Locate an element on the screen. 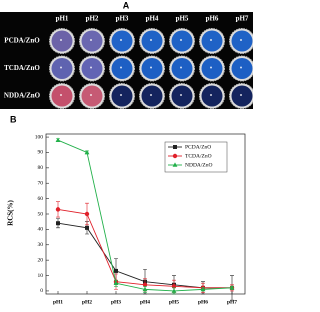  y-tick-label: 10 is located at coordinates (41, 276).